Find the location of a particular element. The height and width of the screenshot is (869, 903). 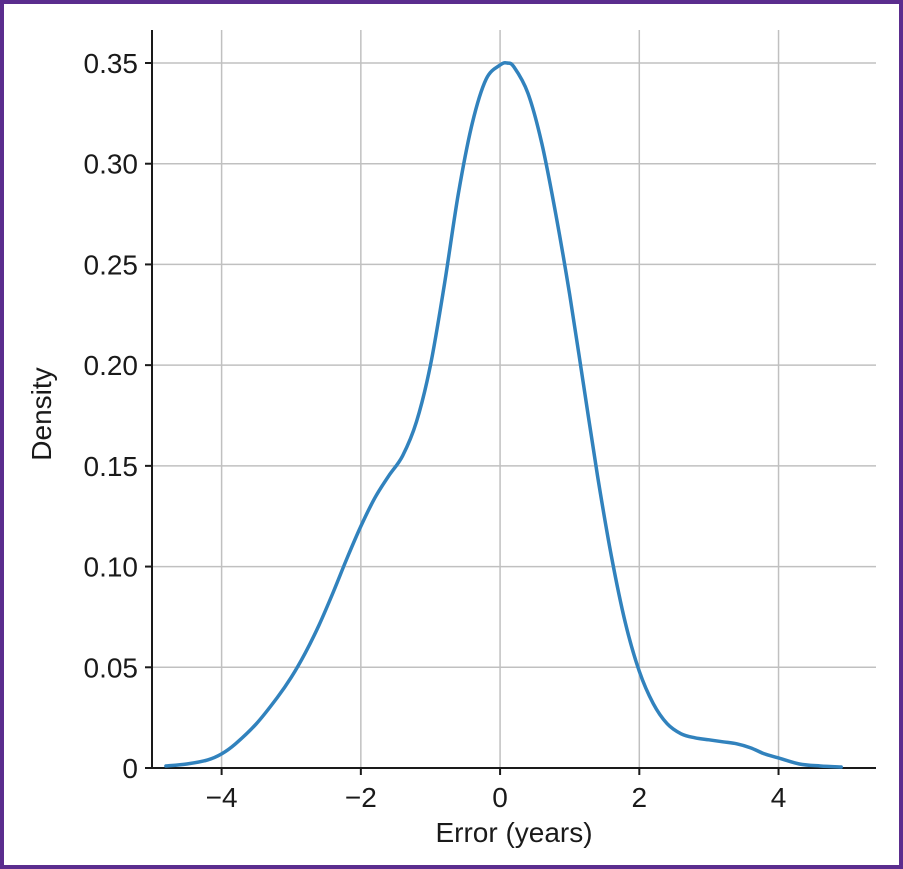

y-tick-label: 0 is located at coordinates (130, 768).